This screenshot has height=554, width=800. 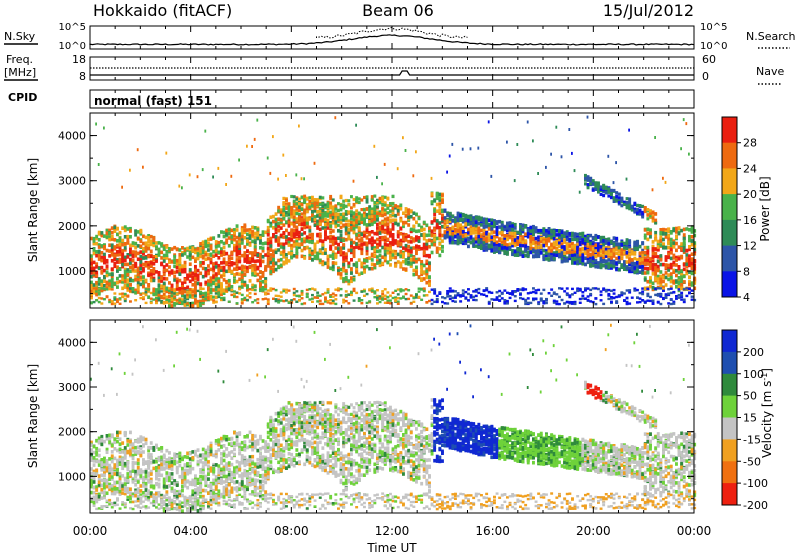 What do you see at coordinates (79, 59) in the screenshot?
I see `freq-left-tick-top: 18` at bounding box center [79, 59].